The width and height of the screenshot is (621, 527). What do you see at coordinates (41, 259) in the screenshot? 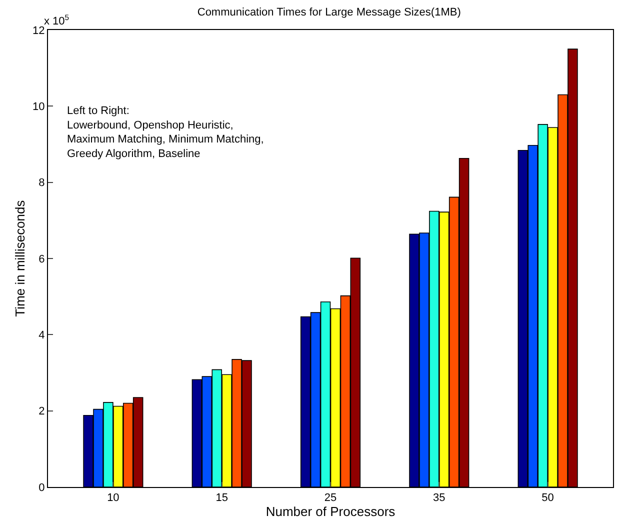
I see `y-tick-label: 6` at bounding box center [41, 259].